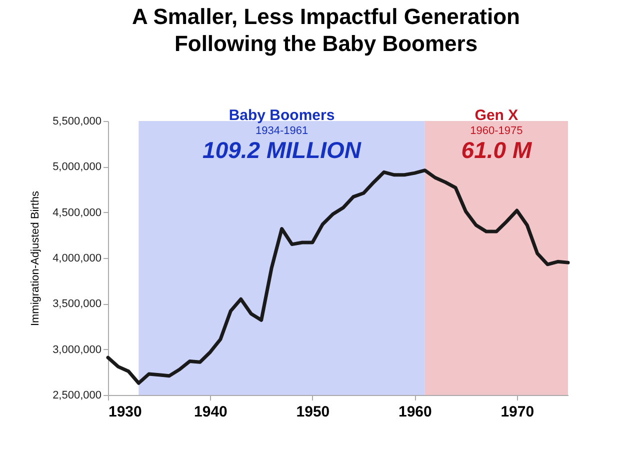 The height and width of the screenshot is (469, 625). What do you see at coordinates (77, 258) in the screenshot?
I see `y-tick-label: 4,000,000` at bounding box center [77, 258].